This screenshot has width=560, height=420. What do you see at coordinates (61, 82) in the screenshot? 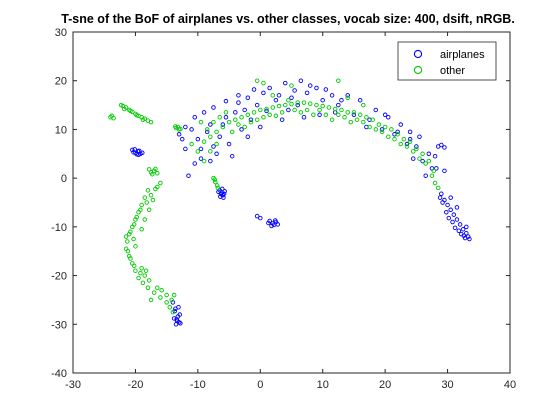
I see `y-tick-label: 20` at bounding box center [61, 82].